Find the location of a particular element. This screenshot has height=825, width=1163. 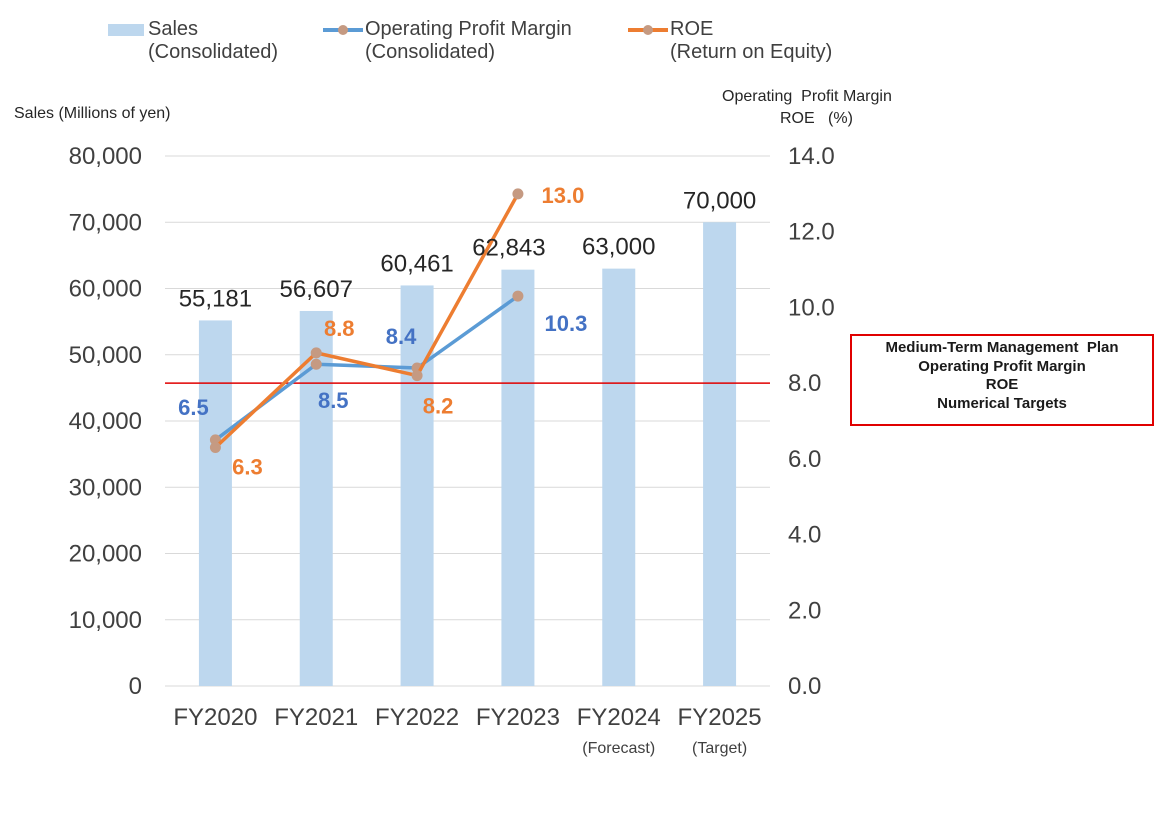

roe-swatch is located at coordinates (648, 30).